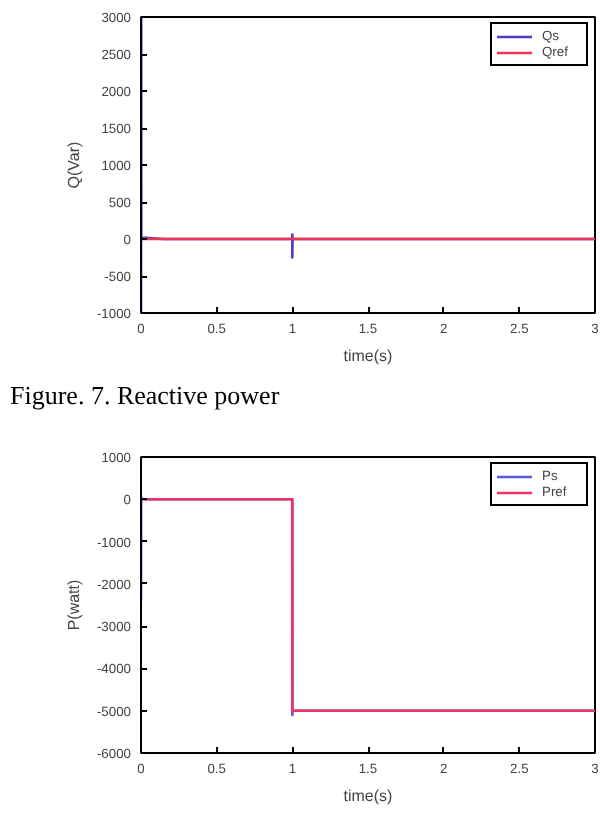 Image resolution: width=600 pixels, height=834 pixels. I want to click on y-axis-title: Q(Var), so click(73, 164).